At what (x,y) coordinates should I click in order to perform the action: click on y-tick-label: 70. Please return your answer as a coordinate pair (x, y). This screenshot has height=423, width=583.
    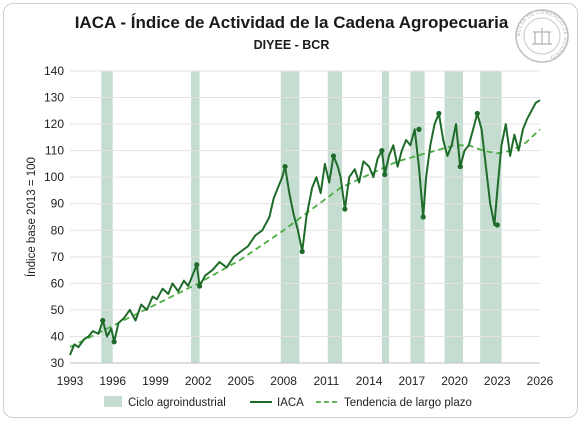
    Looking at the image, I should click on (58, 257).